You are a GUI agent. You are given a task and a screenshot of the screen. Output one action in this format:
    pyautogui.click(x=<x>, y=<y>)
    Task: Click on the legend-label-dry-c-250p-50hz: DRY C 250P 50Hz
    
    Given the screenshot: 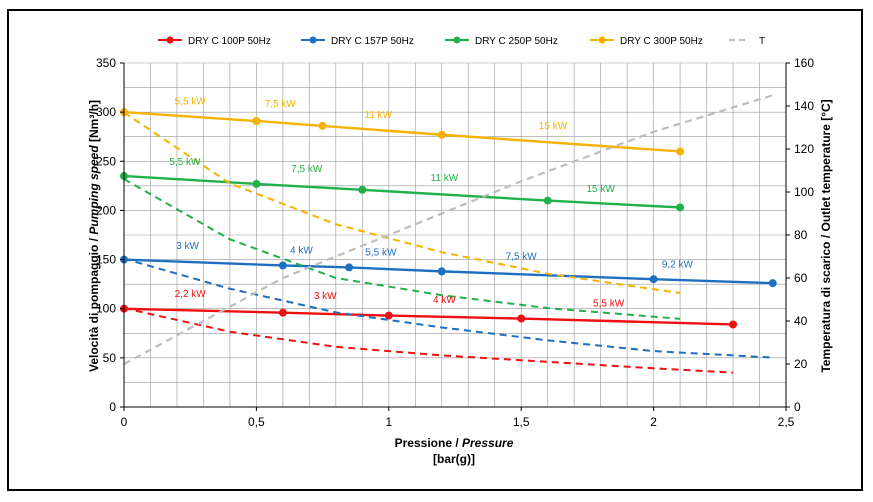 What is the action you would take?
    pyautogui.click(x=516, y=41)
    